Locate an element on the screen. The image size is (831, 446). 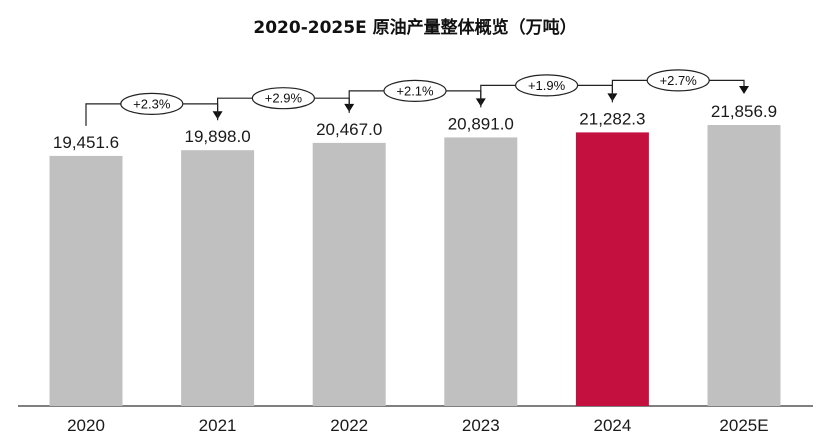
growth-label: +2.9% is located at coordinates (284, 98).